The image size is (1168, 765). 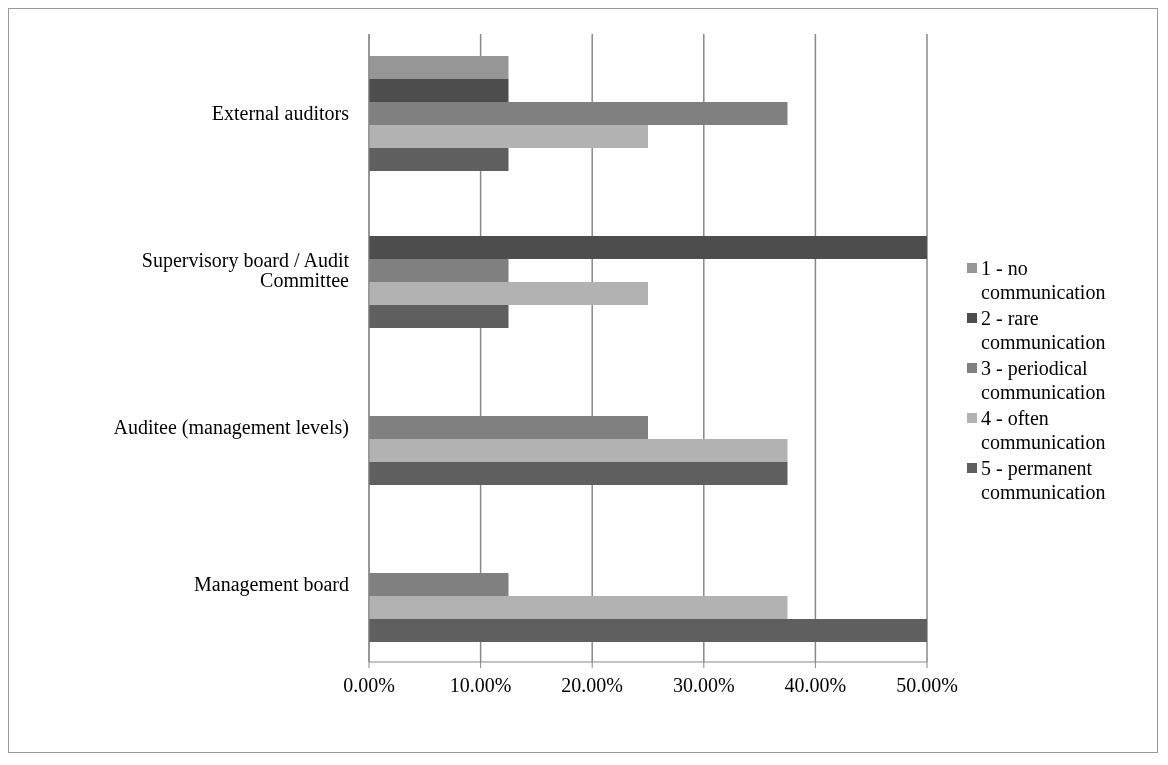 What do you see at coordinates (592, 685) in the screenshot?
I see `x-tick-label: 20.00%` at bounding box center [592, 685].